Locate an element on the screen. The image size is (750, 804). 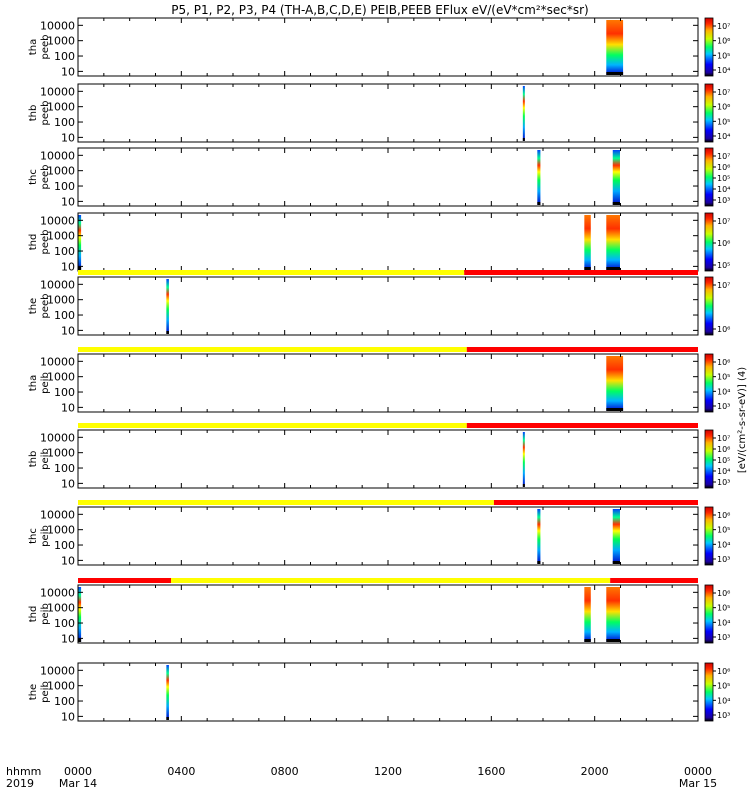
panel-probe-label: thd is located at coordinates (33, 614).